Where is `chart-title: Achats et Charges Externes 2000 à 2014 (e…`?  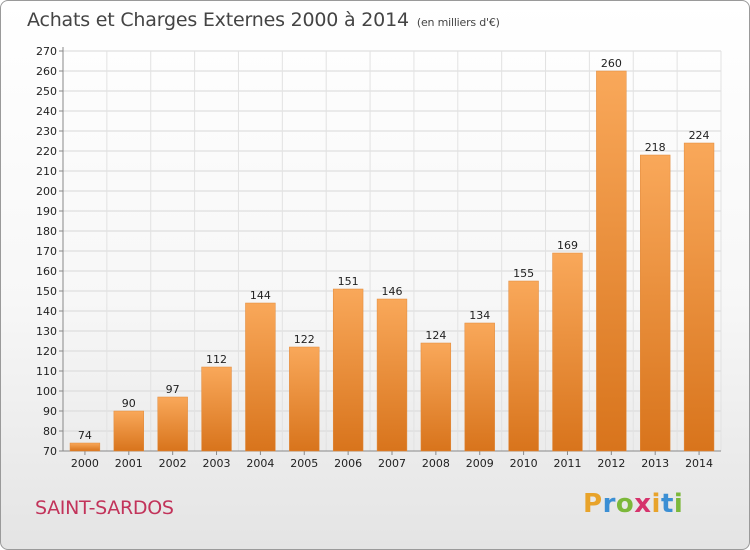 chart-title: Achats et Charges Externes 2000 à 2014 (e… is located at coordinates (263, 20).